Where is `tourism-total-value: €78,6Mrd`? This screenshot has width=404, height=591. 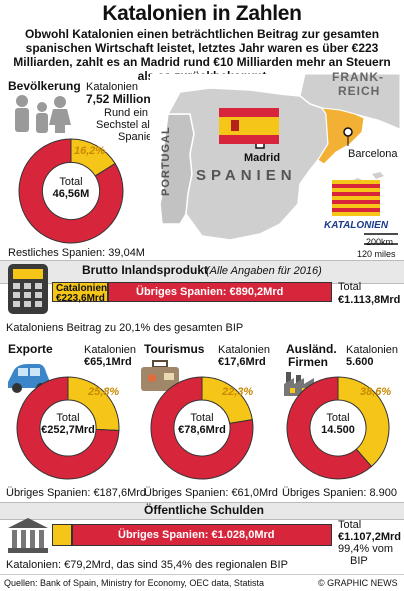
tourism-total-value: €78,6Mrd is located at coordinates (202, 430).